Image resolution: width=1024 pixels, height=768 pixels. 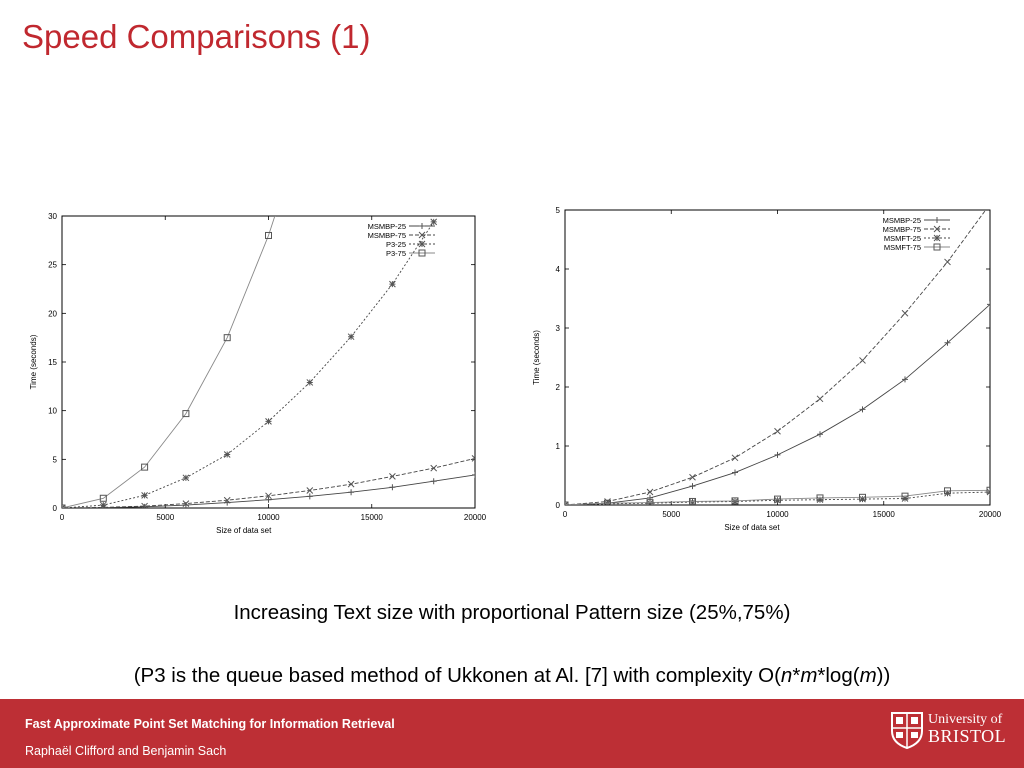 I want to click on caption2-n: n, so click(x=786, y=675).